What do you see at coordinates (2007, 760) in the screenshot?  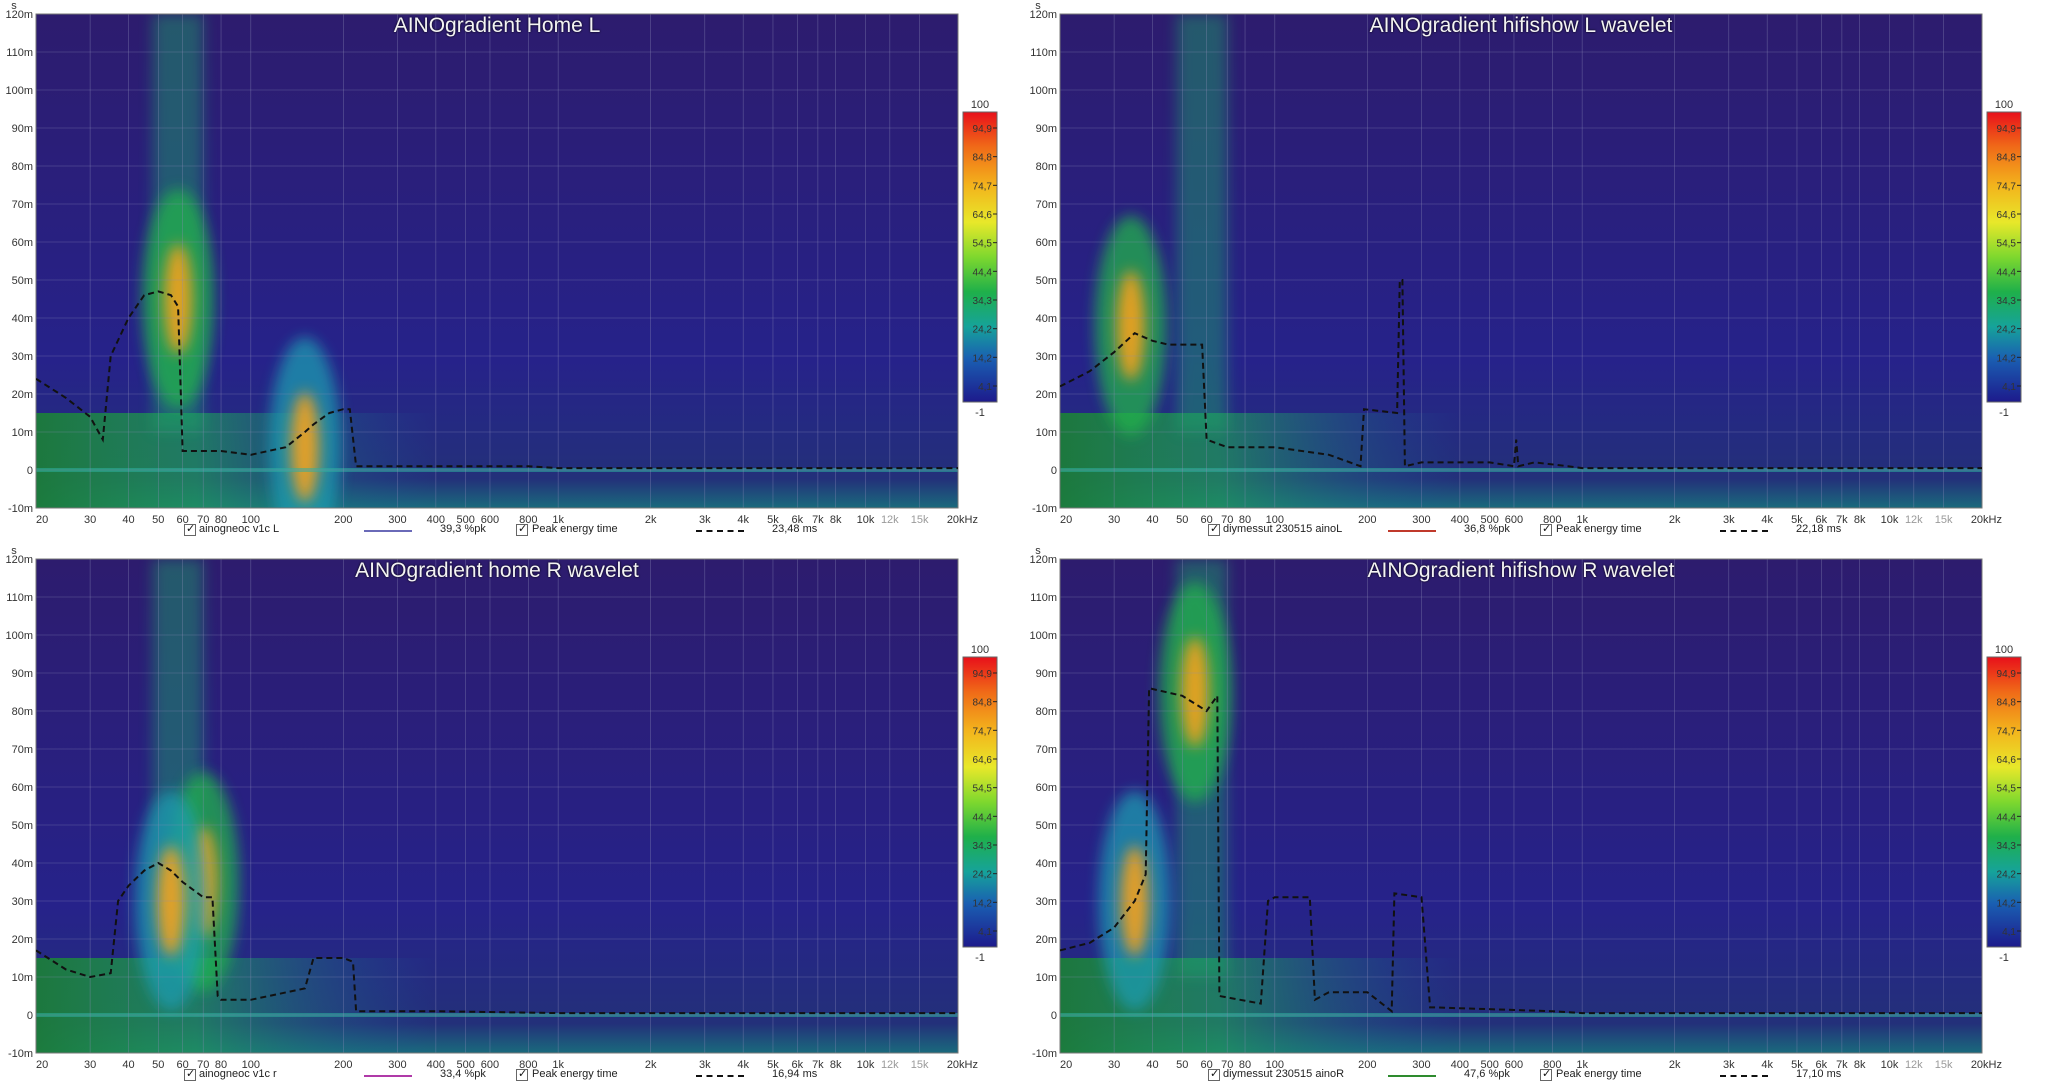 I see `colorbar-tick-label: 64,6` at bounding box center [2007, 760].